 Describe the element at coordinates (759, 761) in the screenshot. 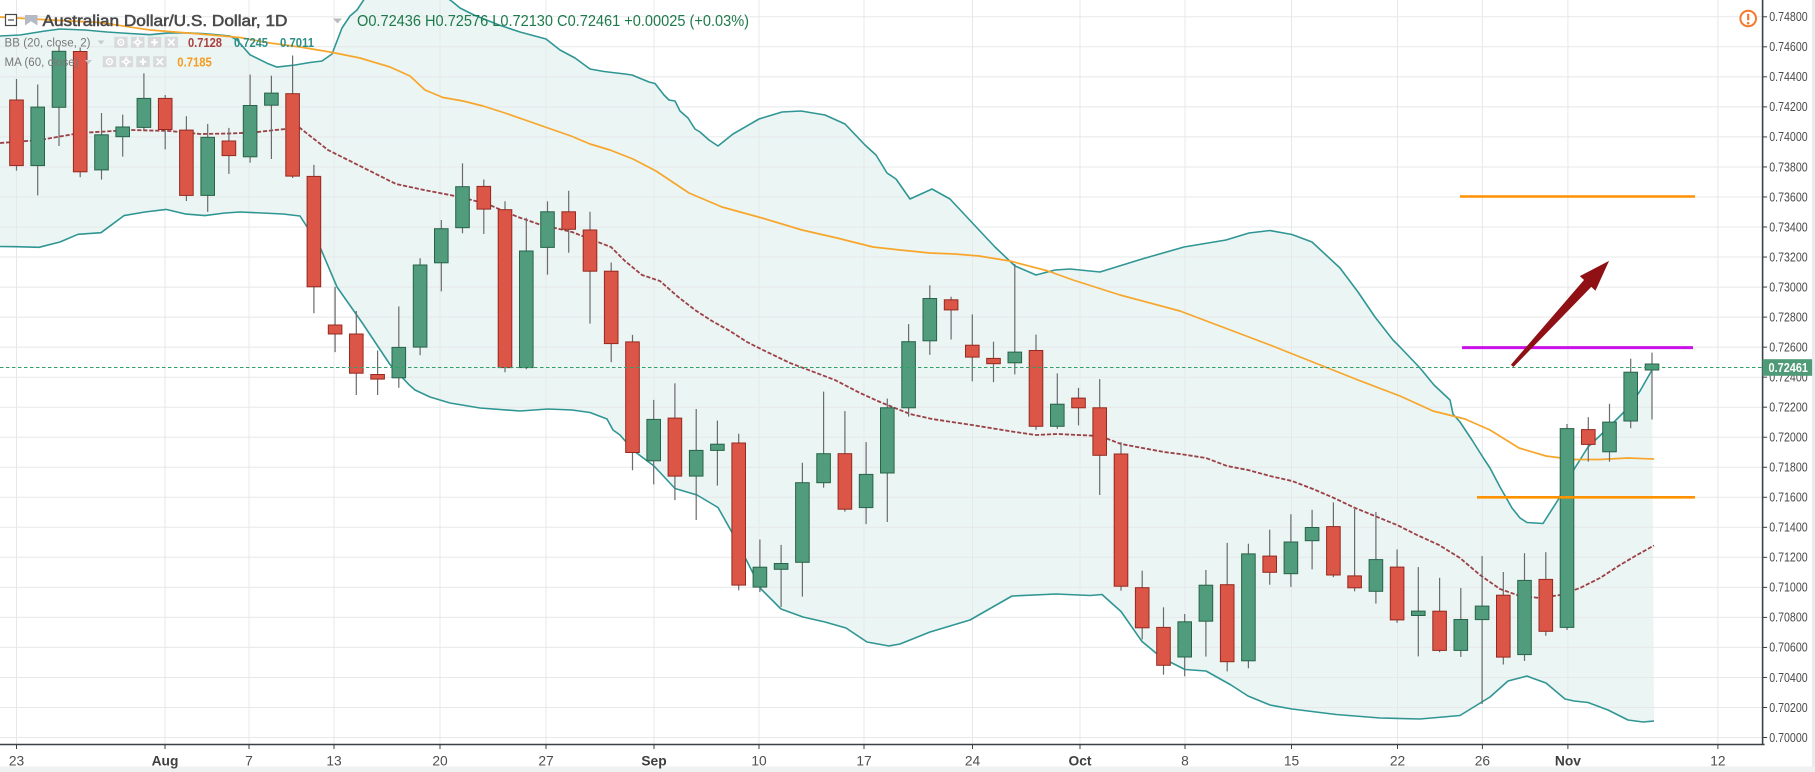

I see `svg-text: 10` at that location.